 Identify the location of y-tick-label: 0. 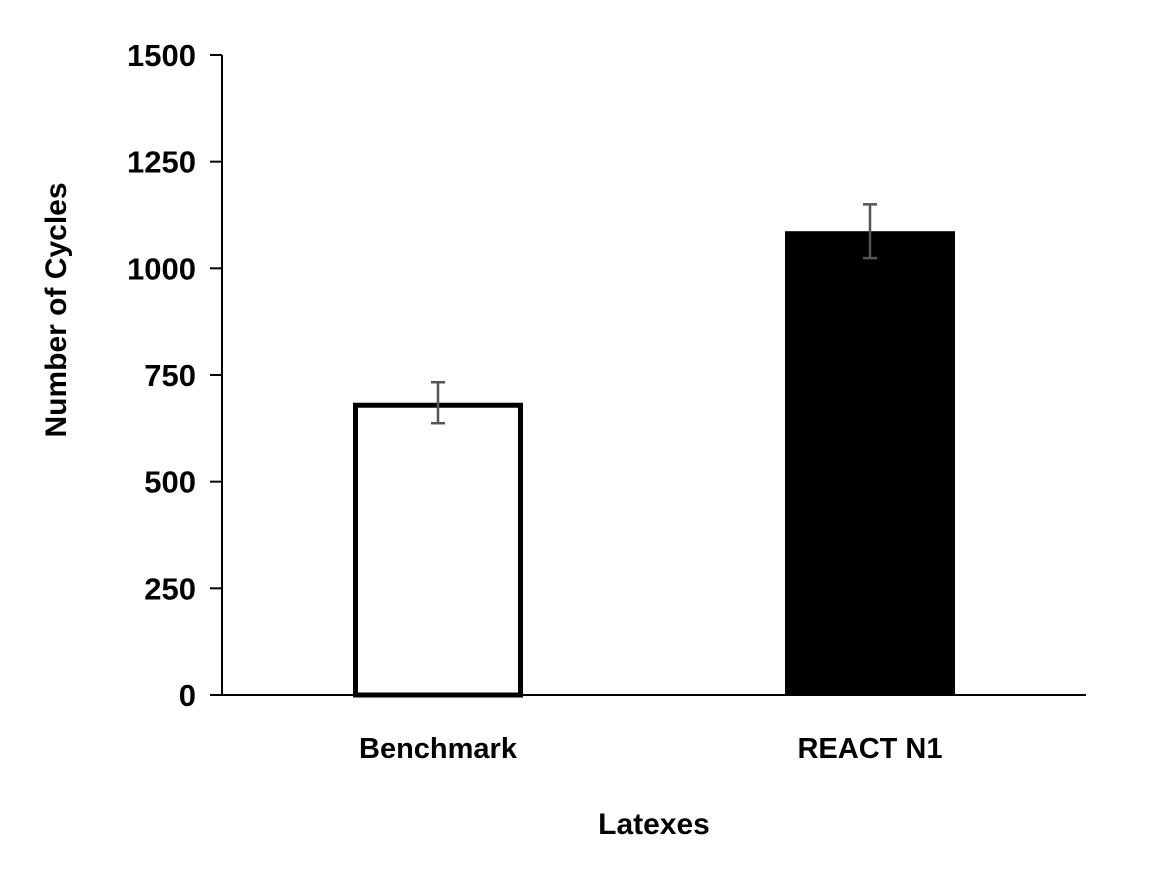
(187, 695).